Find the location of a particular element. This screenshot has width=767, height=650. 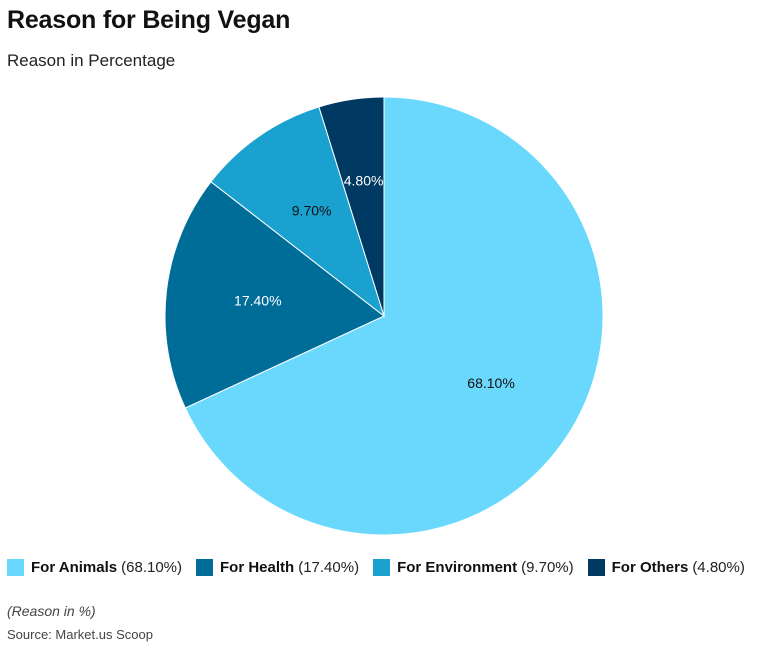

legend-swatch-for-health is located at coordinates (205, 567).